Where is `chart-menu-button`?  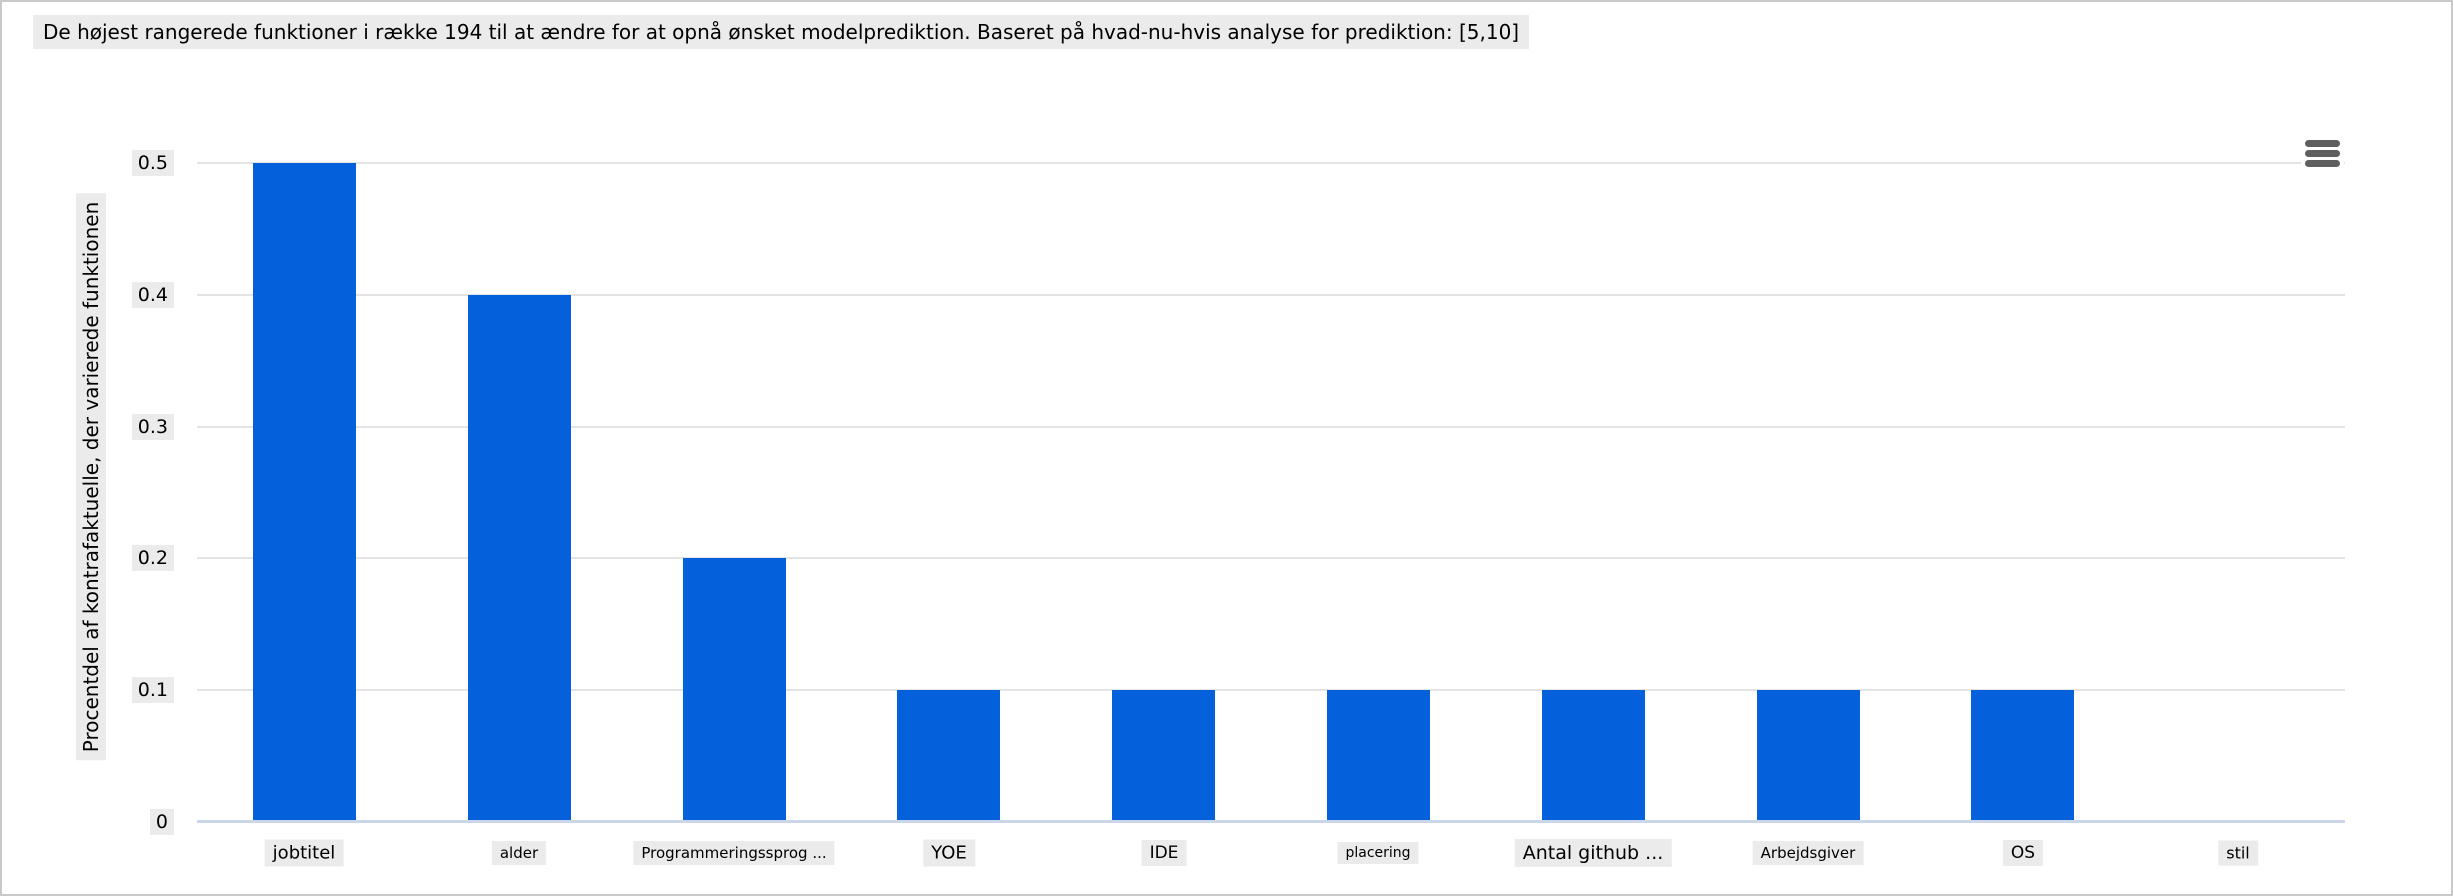
chart-menu-button is located at coordinates (2322, 153).